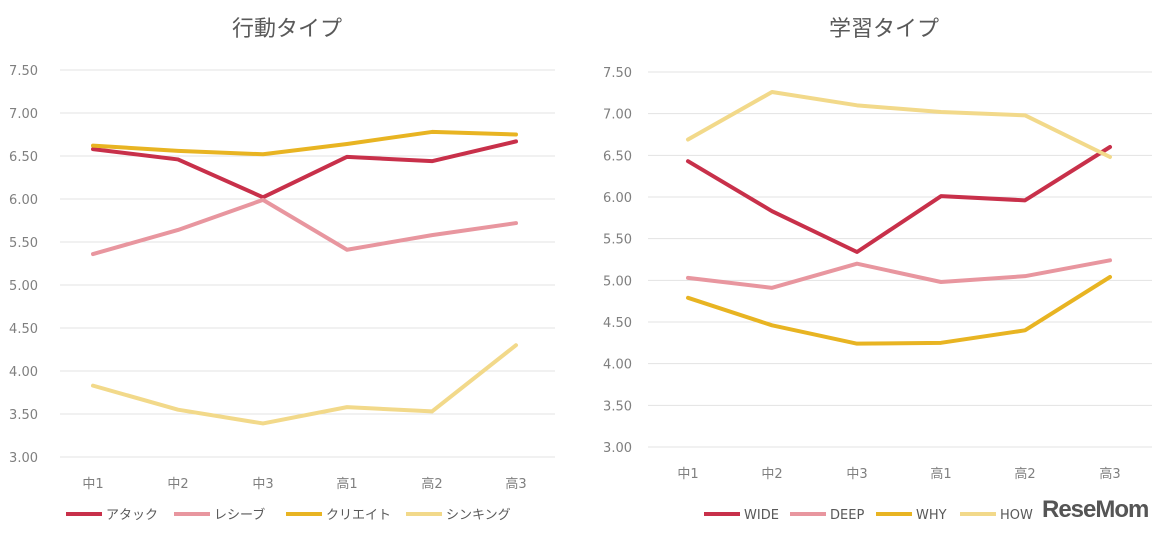  Describe the element at coordinates (304, 227) in the screenshot. I see `series-line-レシーブ` at that location.